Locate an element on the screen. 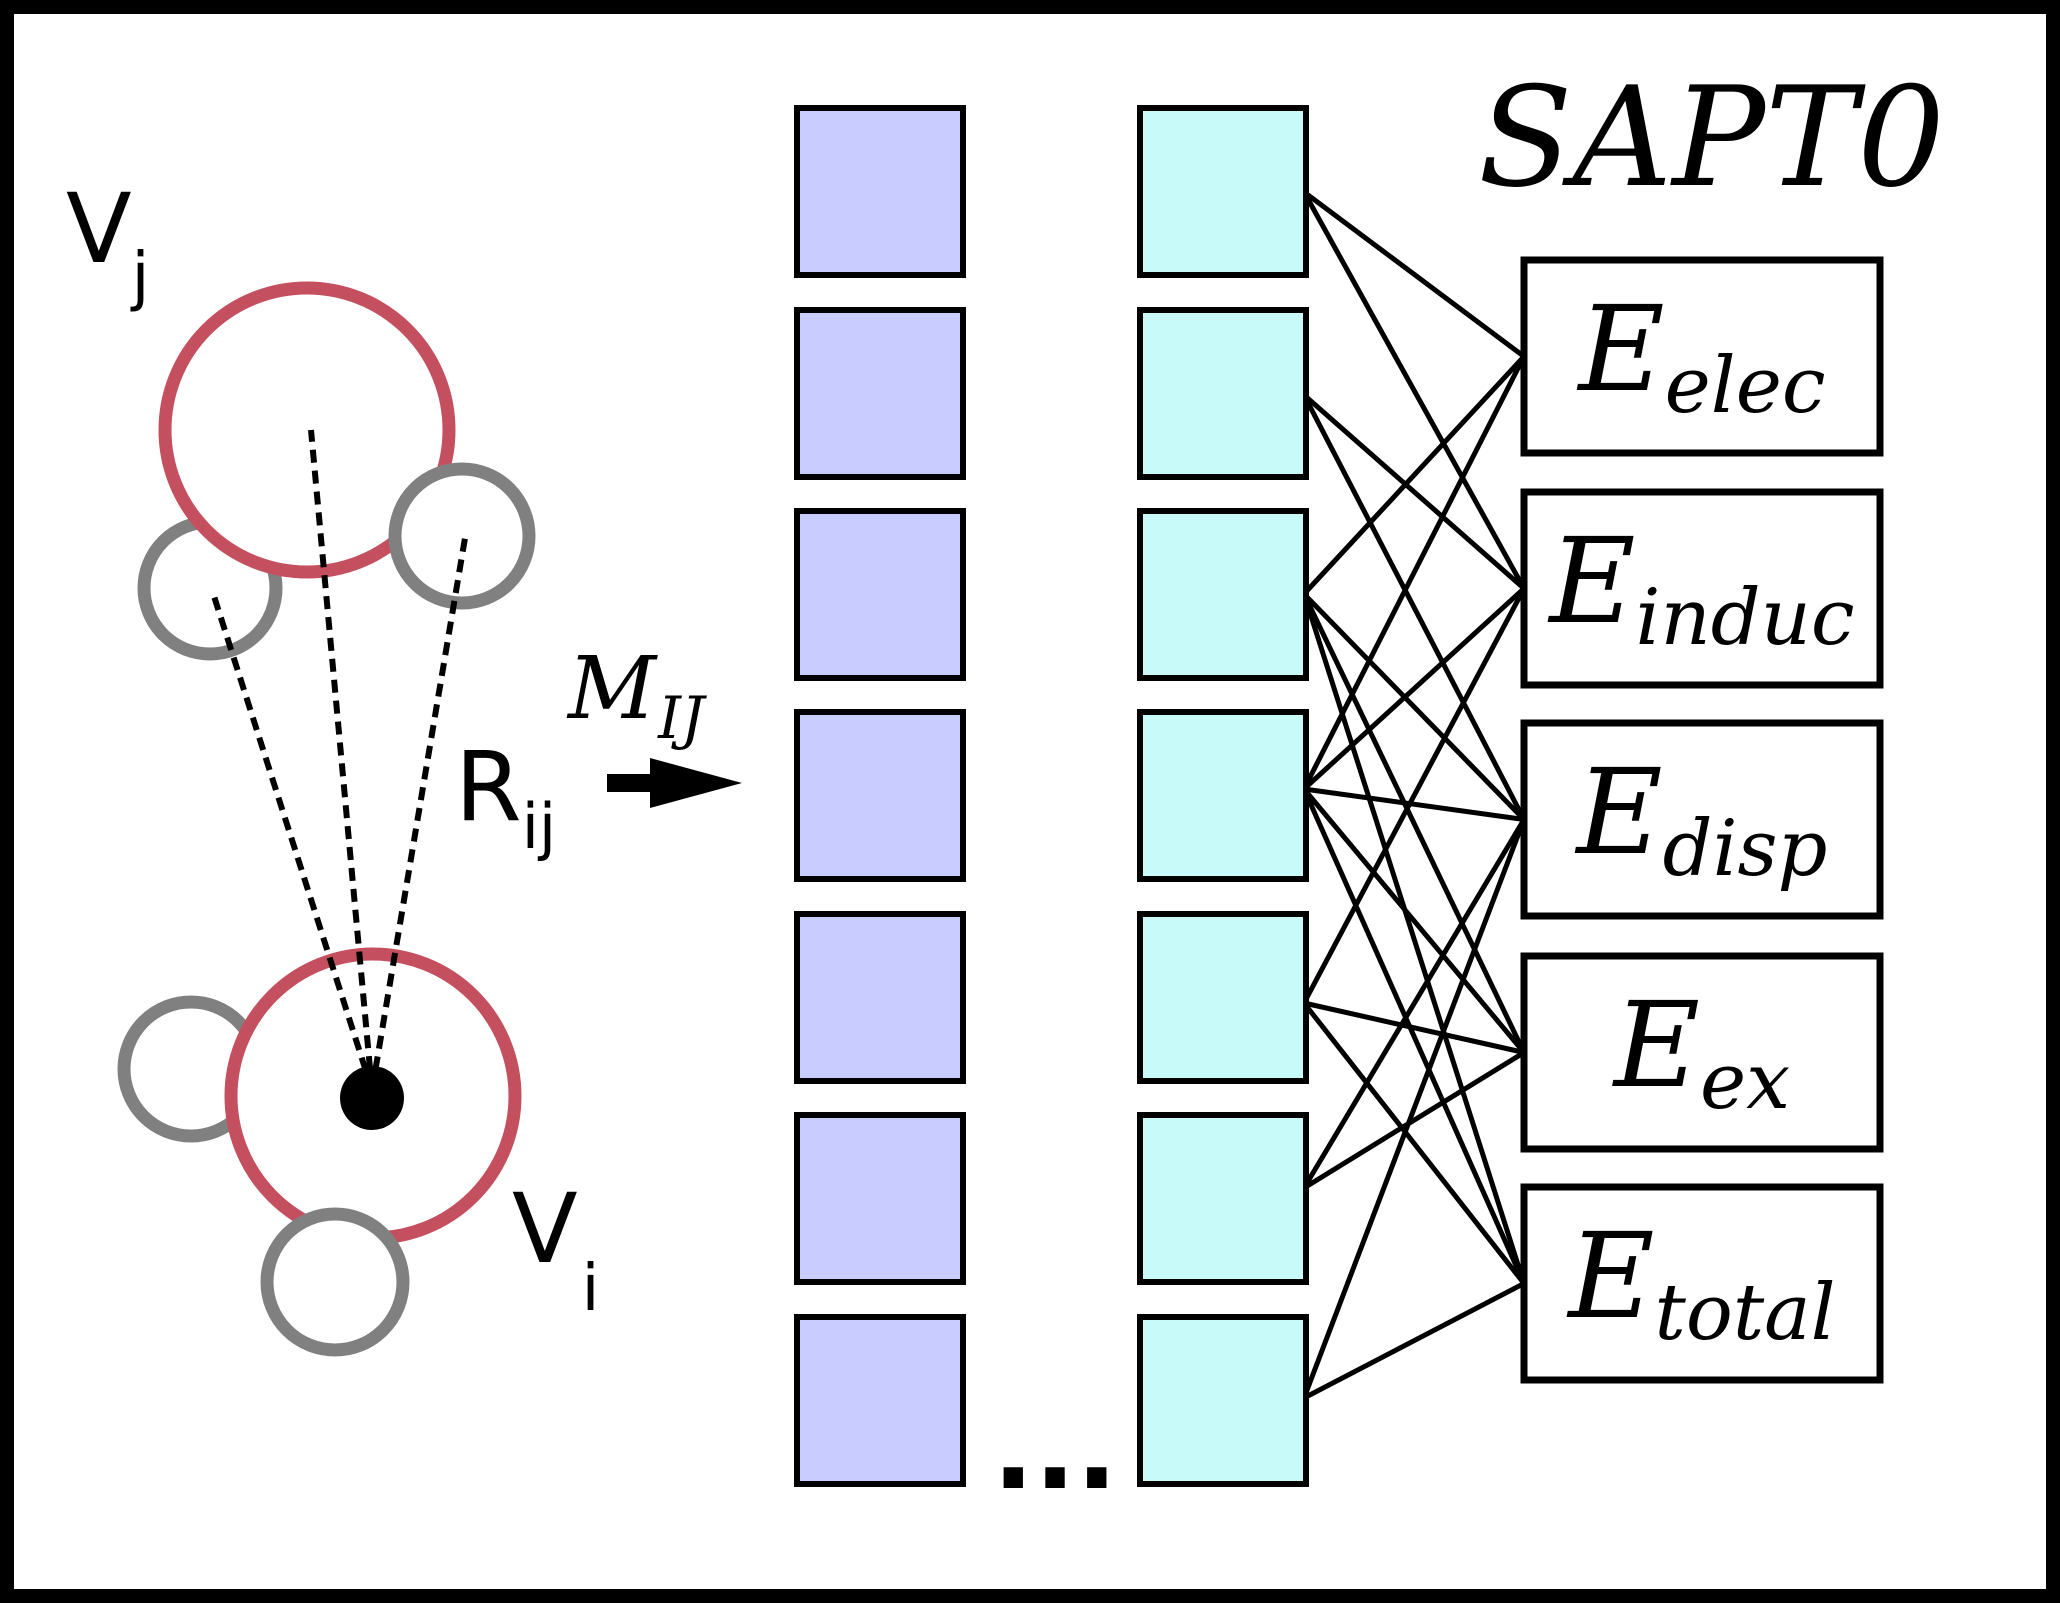 Image resolution: width=2060 pixels, height=1603 pixels. input-layer is located at coordinates (880, 796).